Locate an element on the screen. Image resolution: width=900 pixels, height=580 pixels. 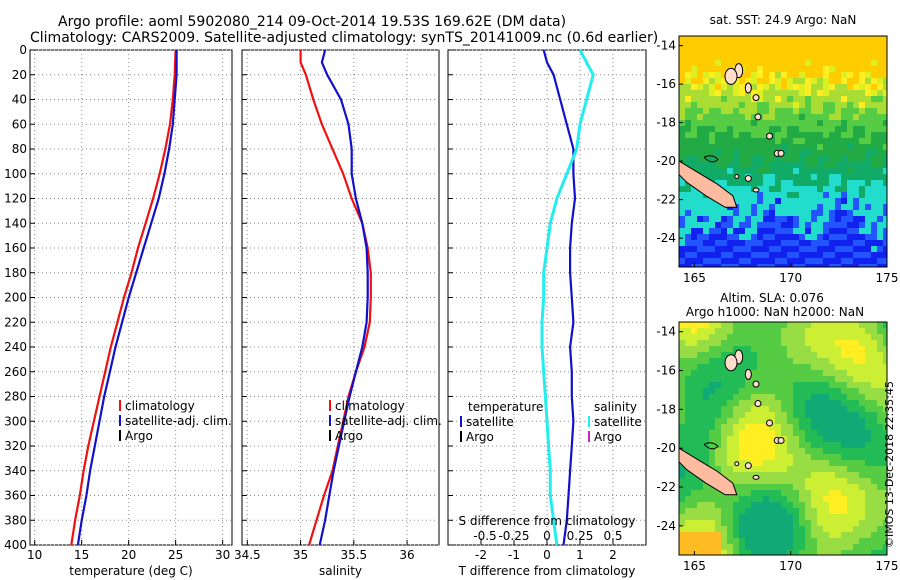
y-tick-label: 160 is located at coordinates (15, 248).